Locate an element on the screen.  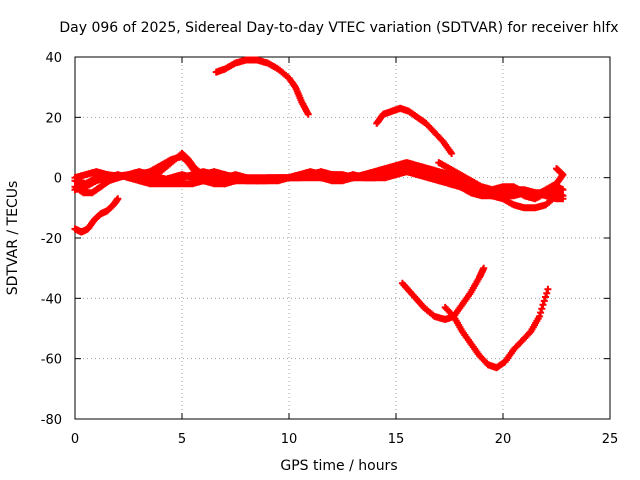
y-tick-label: -60 is located at coordinates (51, 360).